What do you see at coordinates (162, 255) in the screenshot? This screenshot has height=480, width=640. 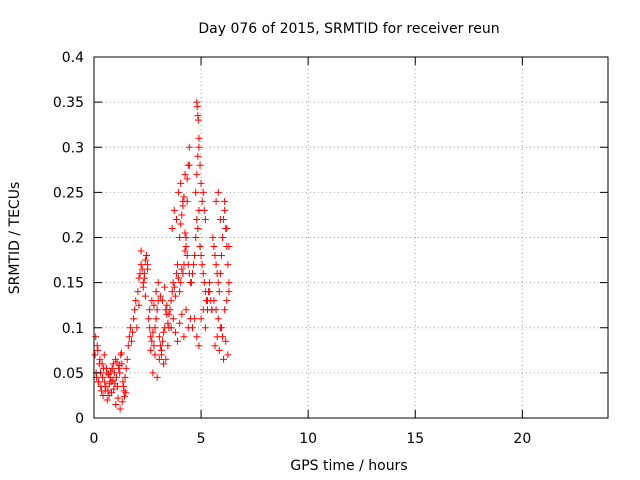 I see `data-points` at bounding box center [162, 255].